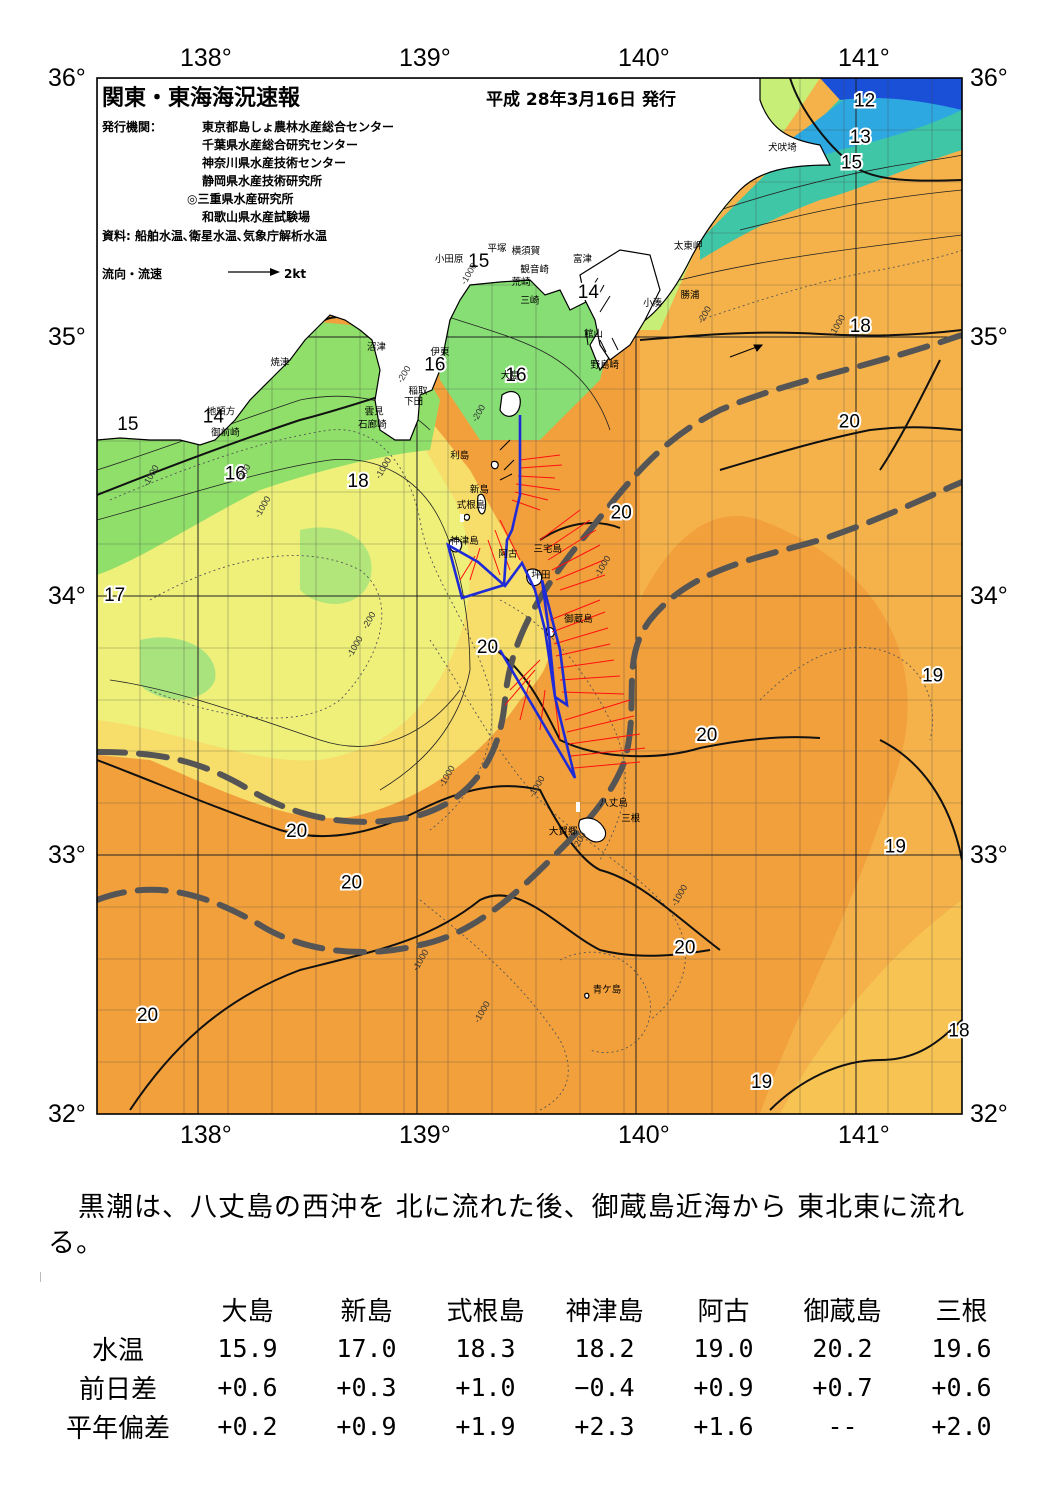  What do you see at coordinates (375, 412) in the screenshot?
I see `place-name: 雲見` at bounding box center [375, 412].